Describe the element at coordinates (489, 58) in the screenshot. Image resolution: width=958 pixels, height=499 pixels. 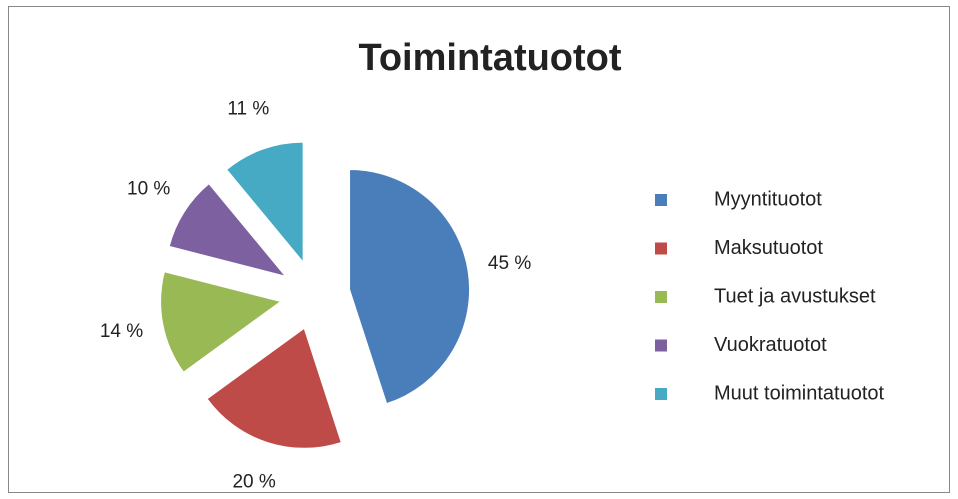
I see `chart-title: Toimintatuotot` at that location.